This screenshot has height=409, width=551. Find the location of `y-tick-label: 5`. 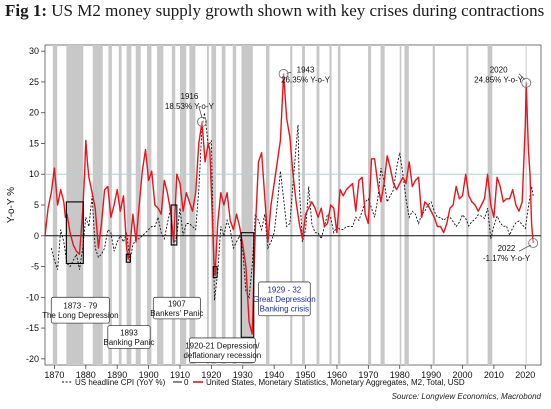

y-tick-label: 5 is located at coordinates (36, 205).